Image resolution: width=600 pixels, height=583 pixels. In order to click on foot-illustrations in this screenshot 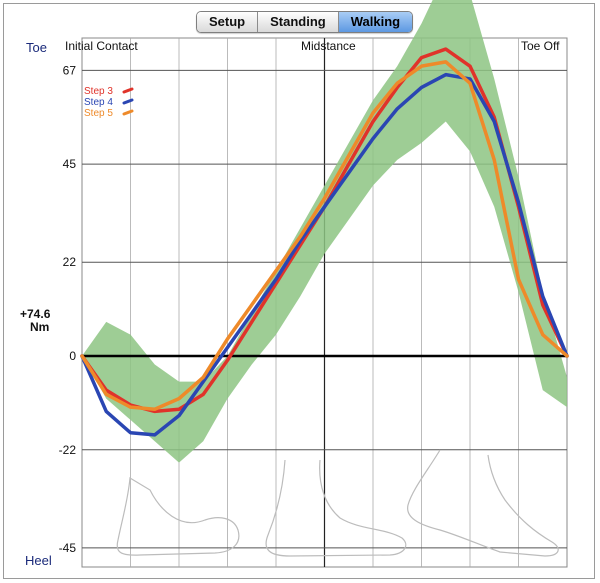, I will do `click(337, 503)`.